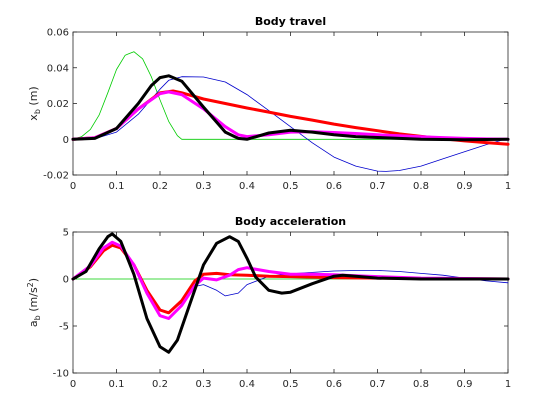 The width and height of the screenshot is (560, 420). What do you see at coordinates (247, 186) in the screenshot?
I see `body-travel-xtick-label: 0.4` at bounding box center [247, 186].